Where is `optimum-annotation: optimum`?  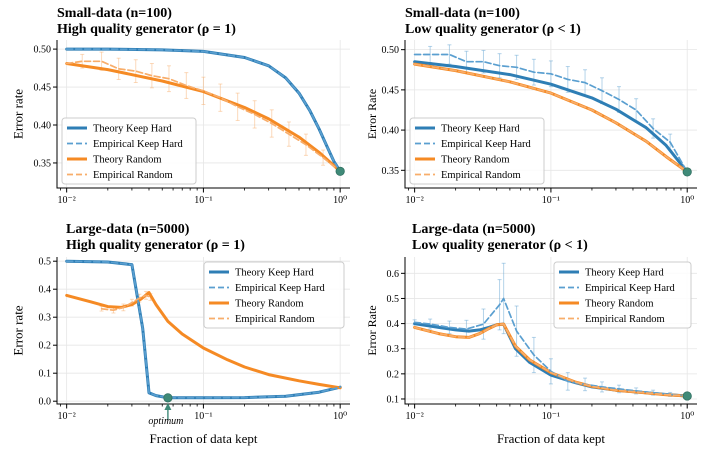
optimum-annotation: optimum is located at coordinates (165, 415).